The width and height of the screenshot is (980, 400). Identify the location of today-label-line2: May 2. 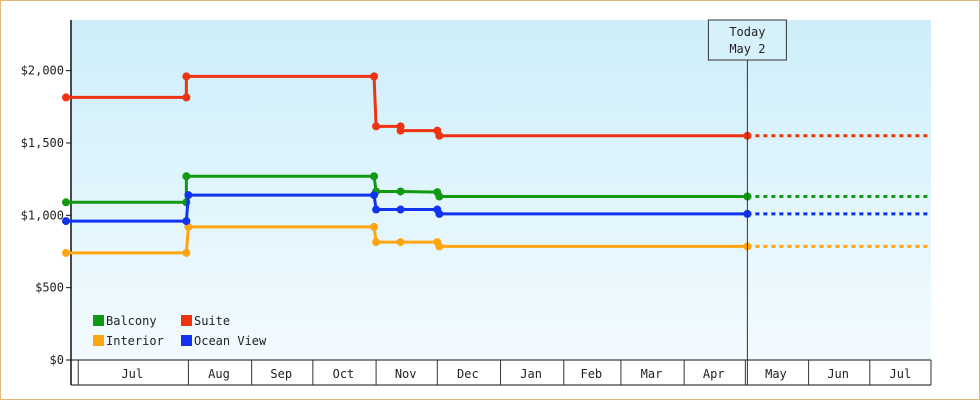
(747, 49).